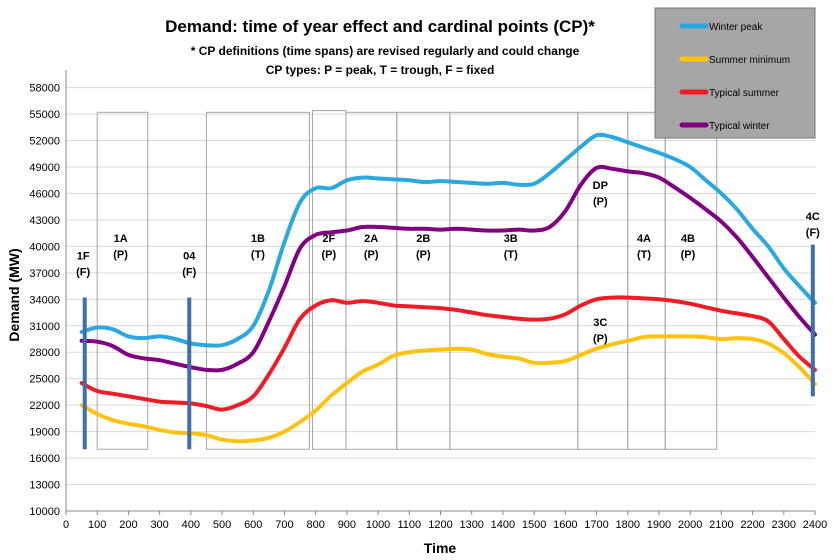 This screenshot has height=560, width=833. I want to click on cp-label-id: 2B, so click(423, 239).